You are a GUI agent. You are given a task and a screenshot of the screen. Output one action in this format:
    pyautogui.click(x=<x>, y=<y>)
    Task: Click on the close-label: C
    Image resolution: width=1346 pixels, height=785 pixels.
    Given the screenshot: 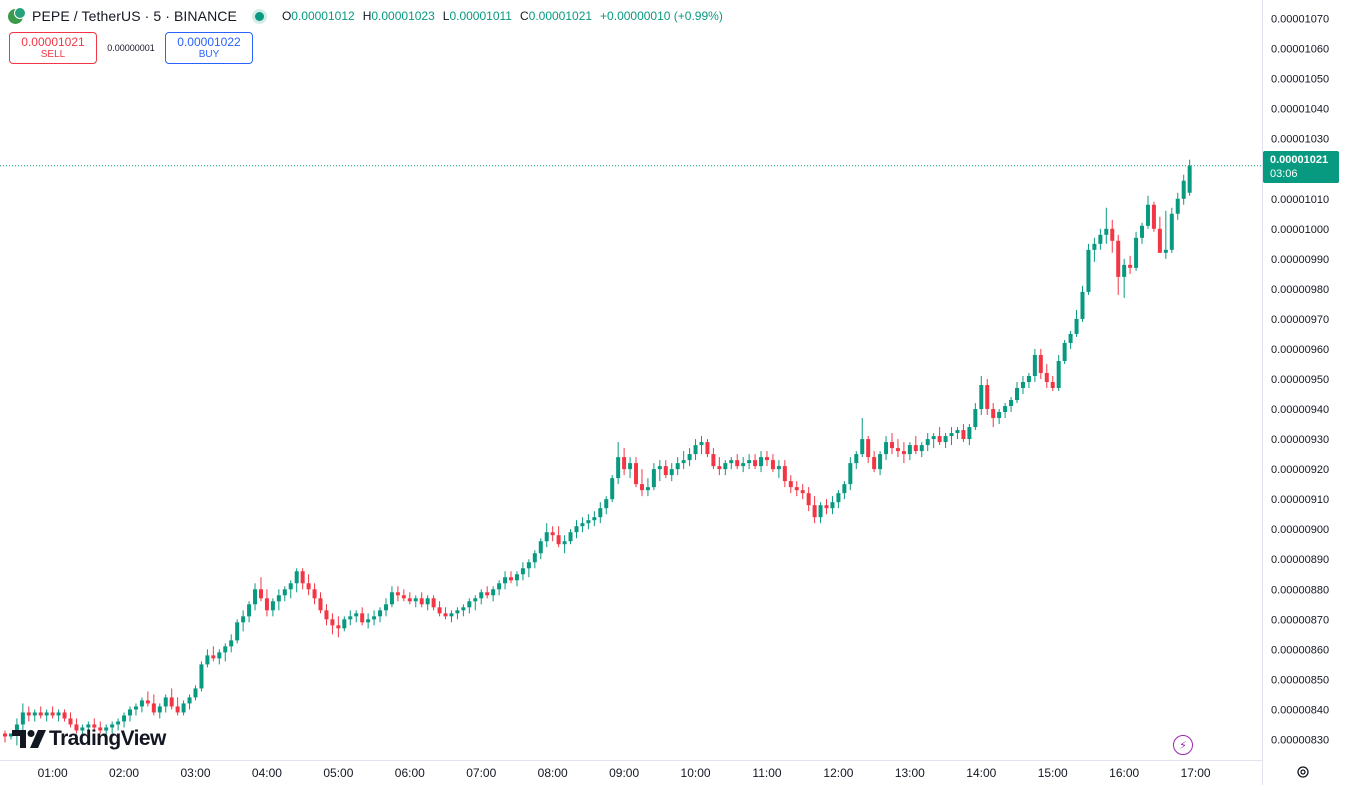 What is the action you would take?
    pyautogui.click(x=524, y=16)
    